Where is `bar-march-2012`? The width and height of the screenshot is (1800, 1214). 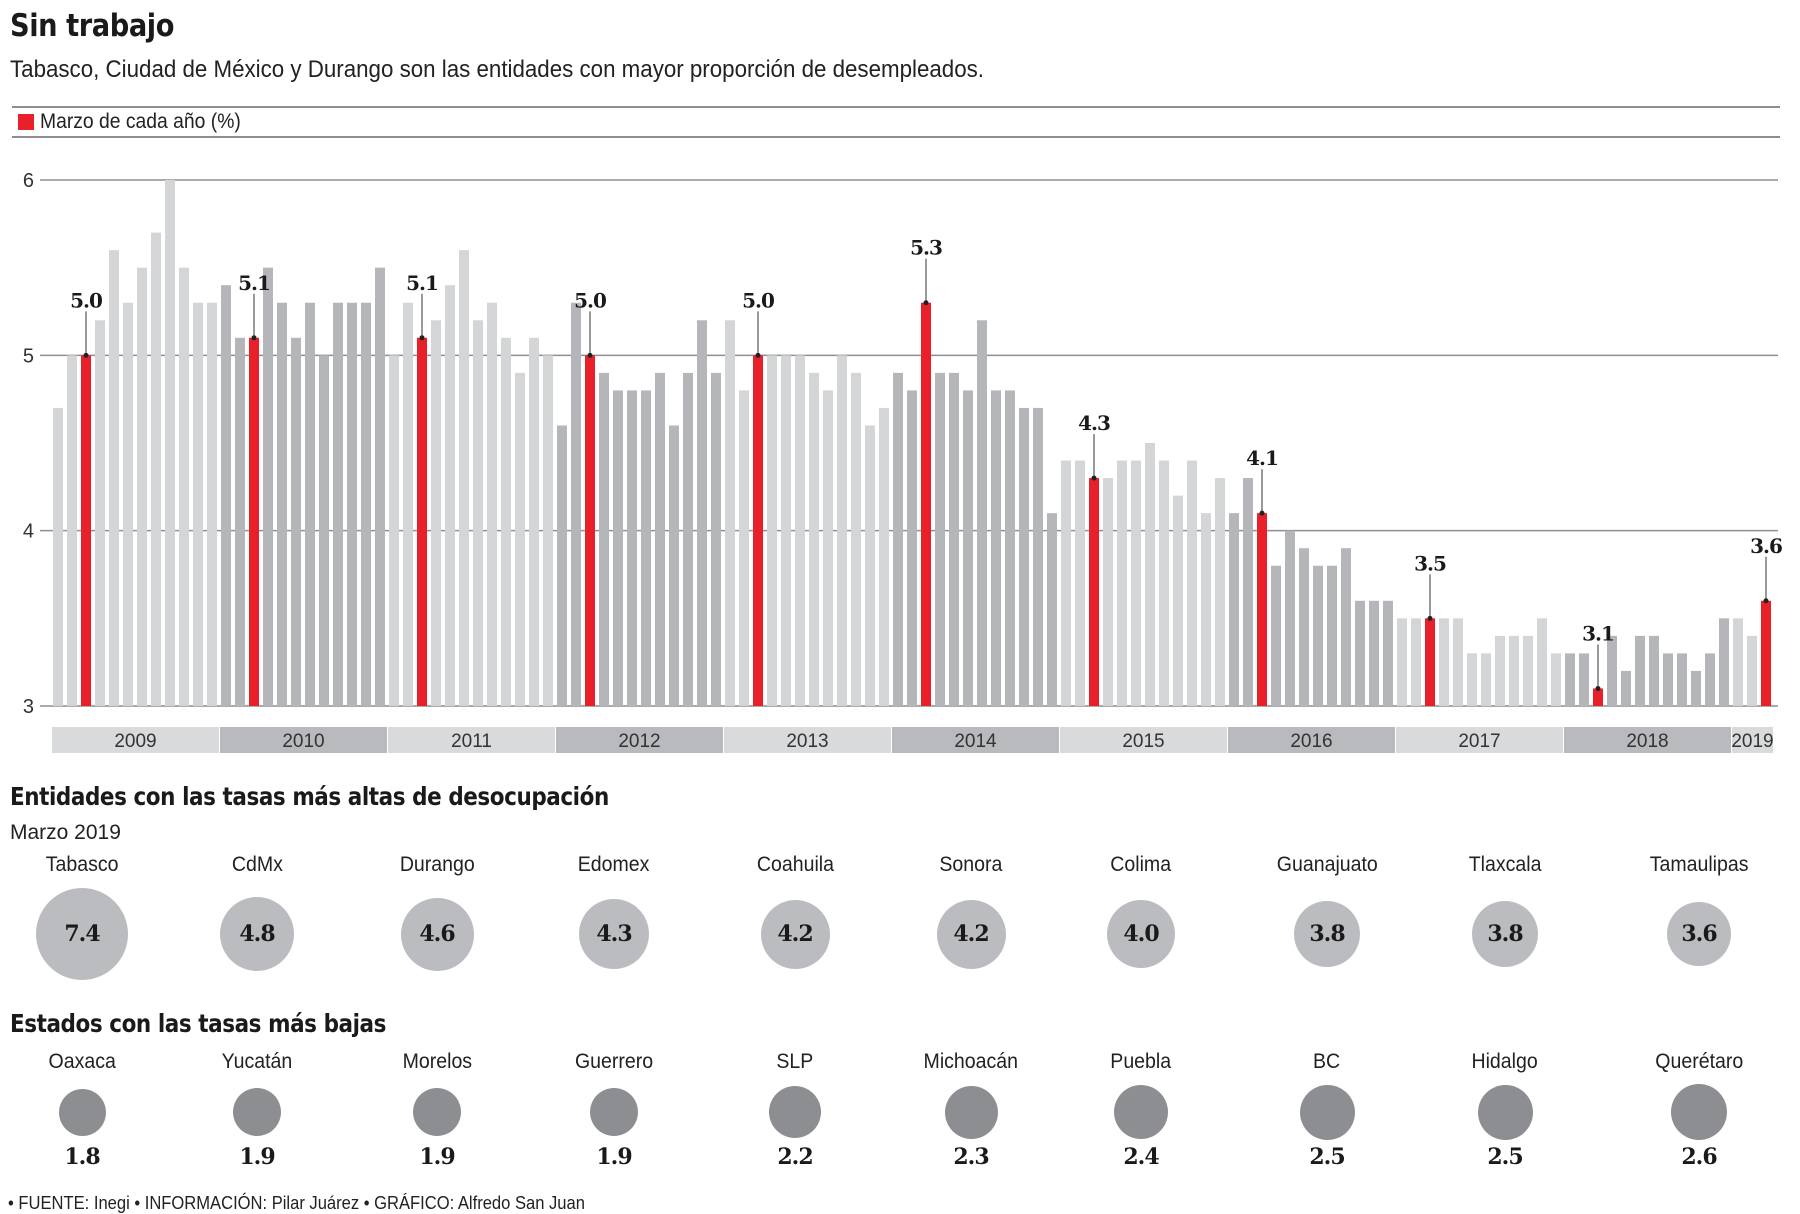 bar-march-2012 is located at coordinates (590, 530).